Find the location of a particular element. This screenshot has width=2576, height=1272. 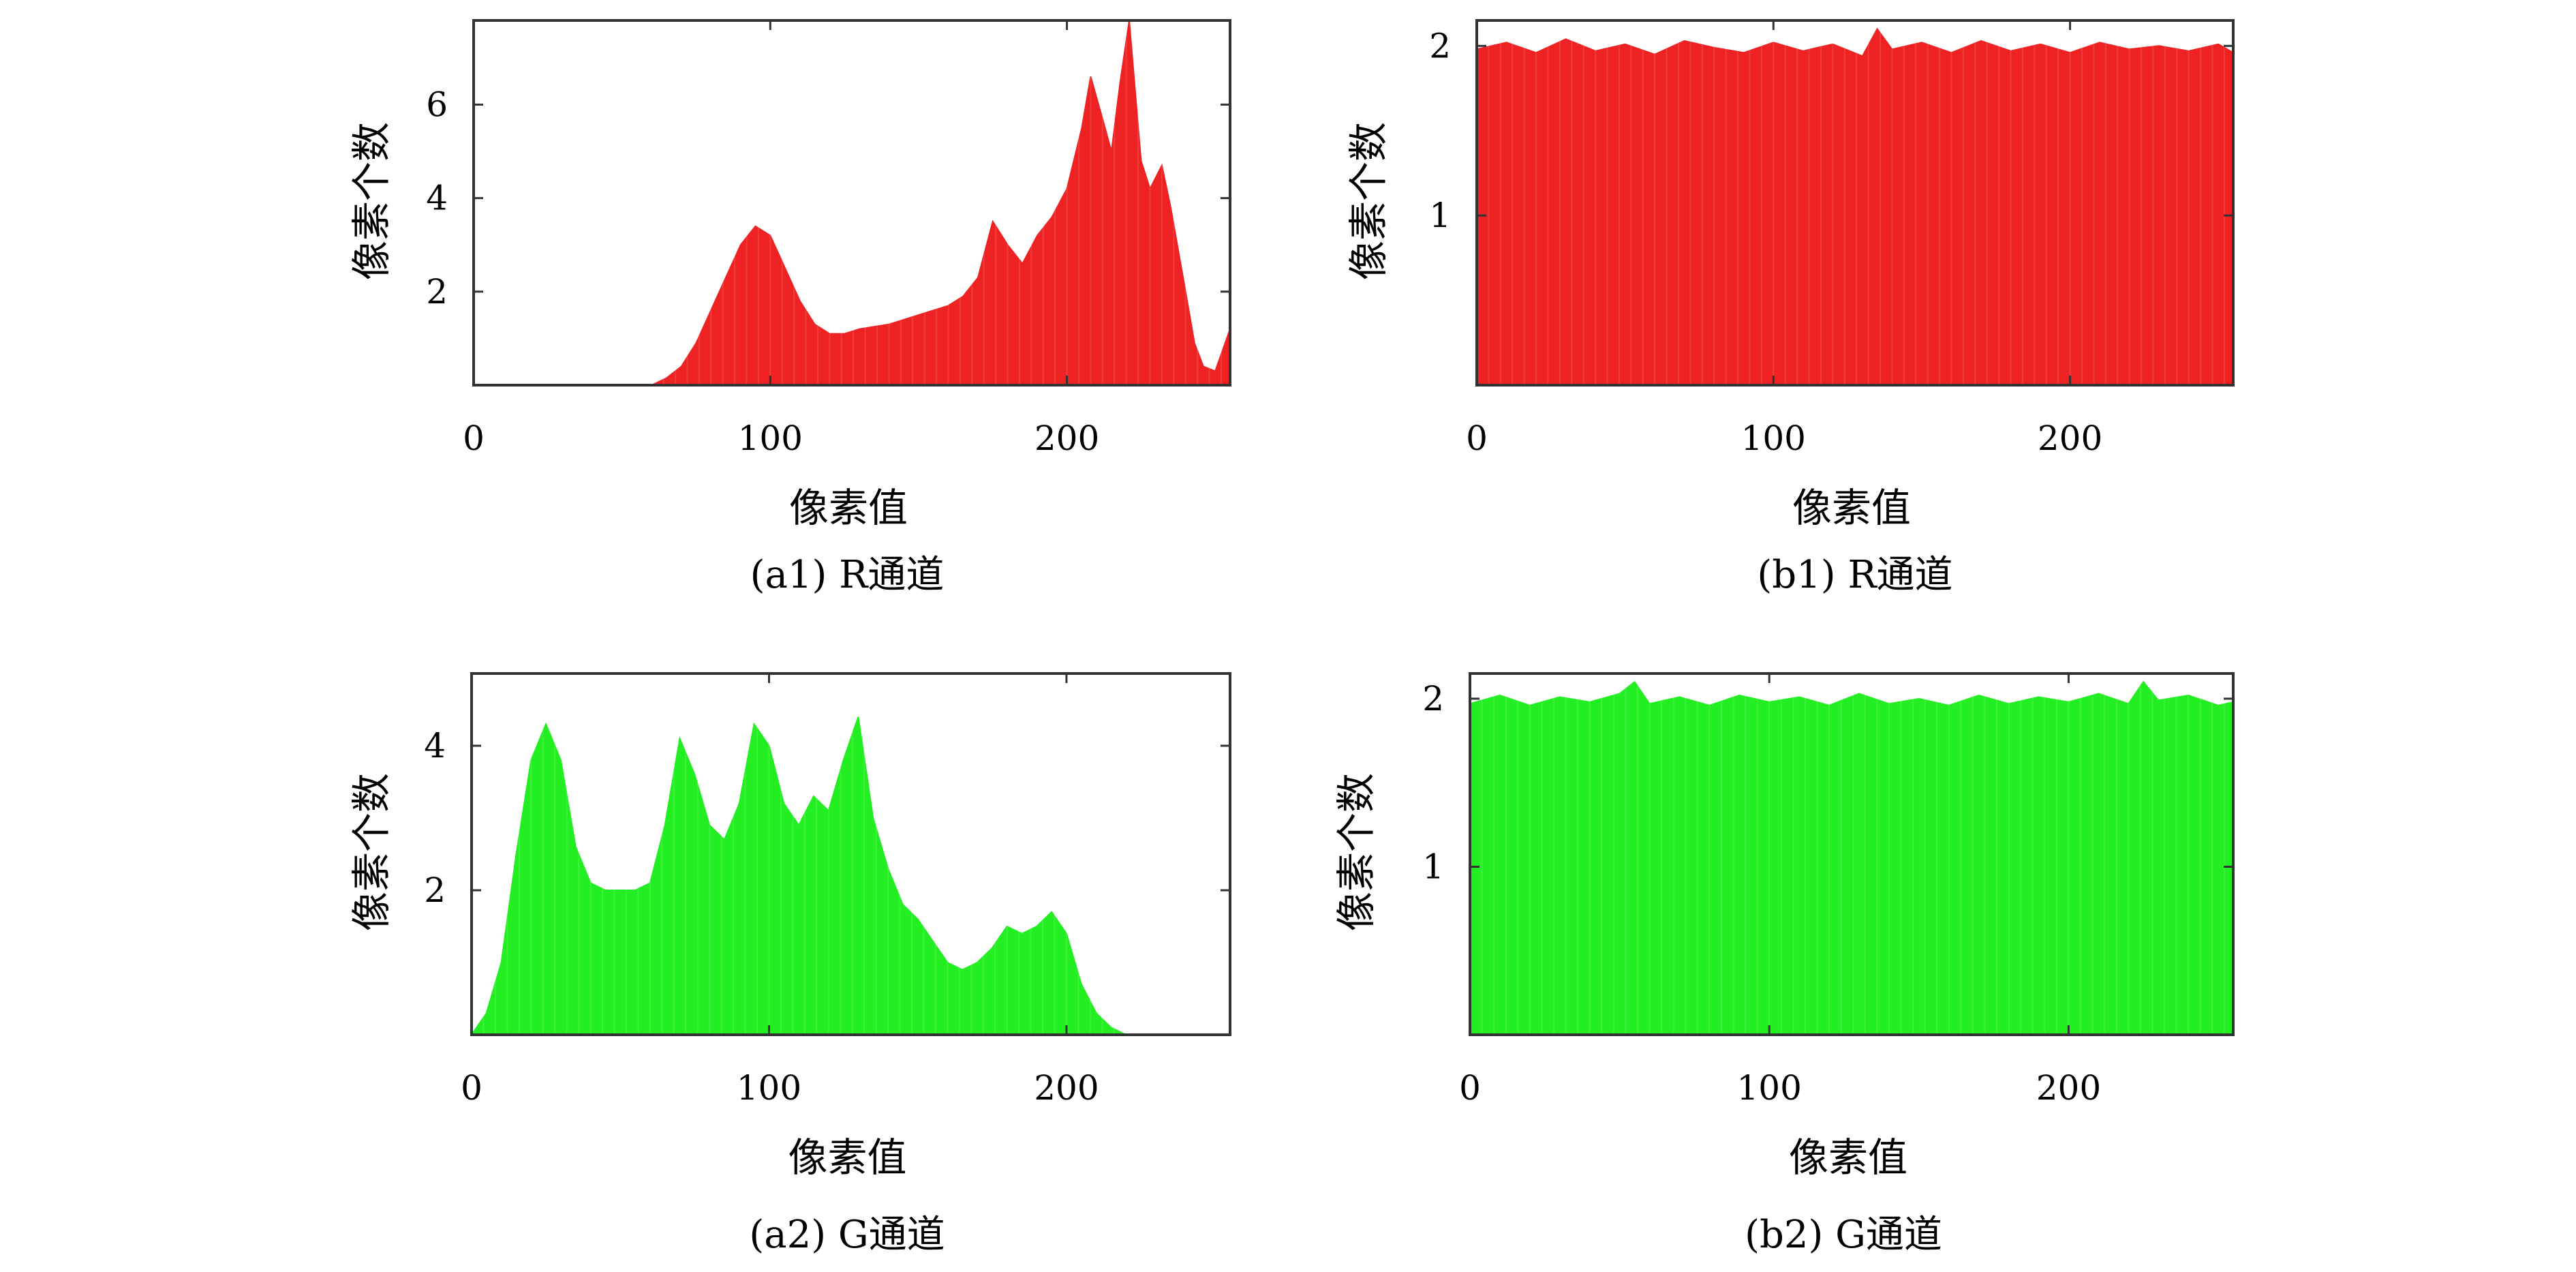

caption-a1: (a1) R通道 is located at coordinates (848, 575).